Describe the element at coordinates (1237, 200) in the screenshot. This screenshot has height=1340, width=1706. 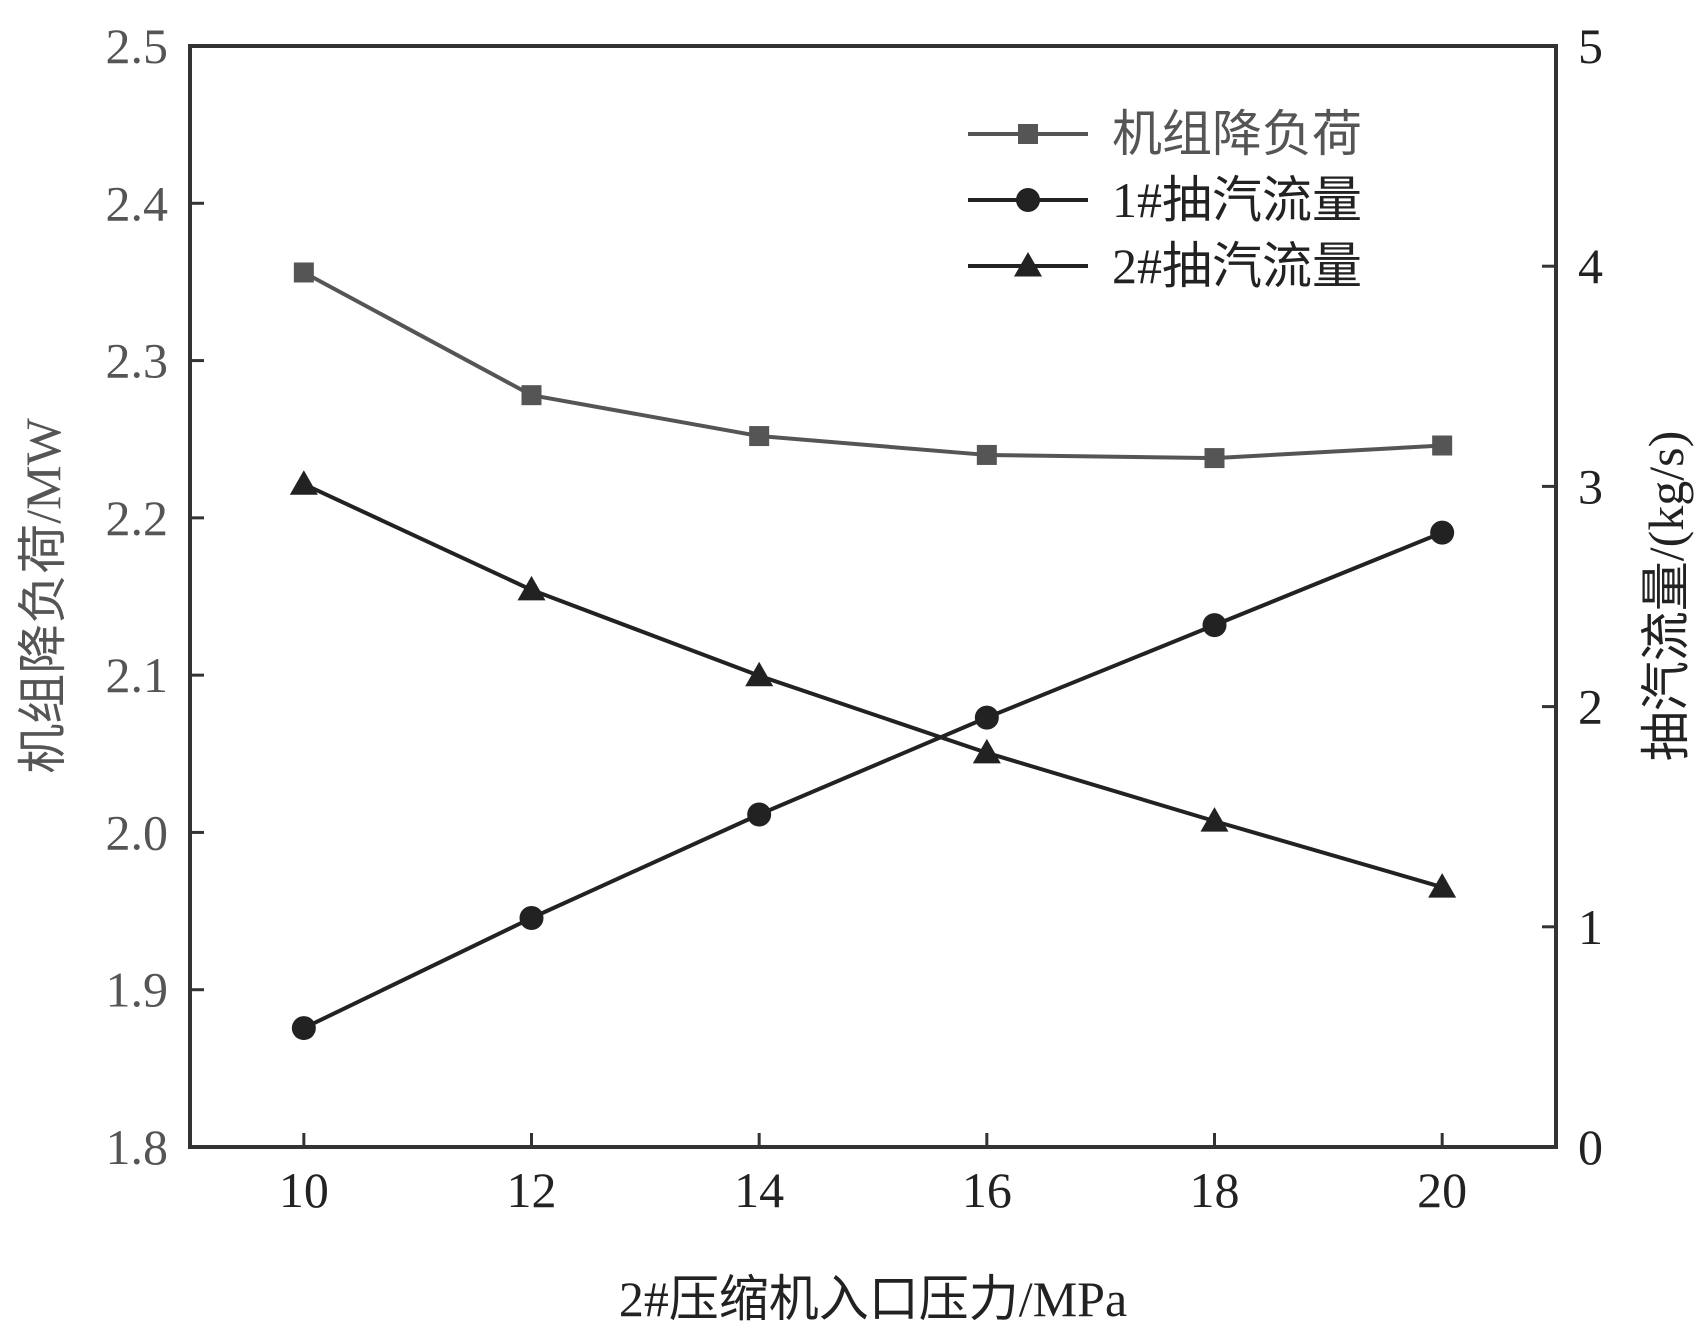
I see `legend-label: 1#抽汽流量` at that location.